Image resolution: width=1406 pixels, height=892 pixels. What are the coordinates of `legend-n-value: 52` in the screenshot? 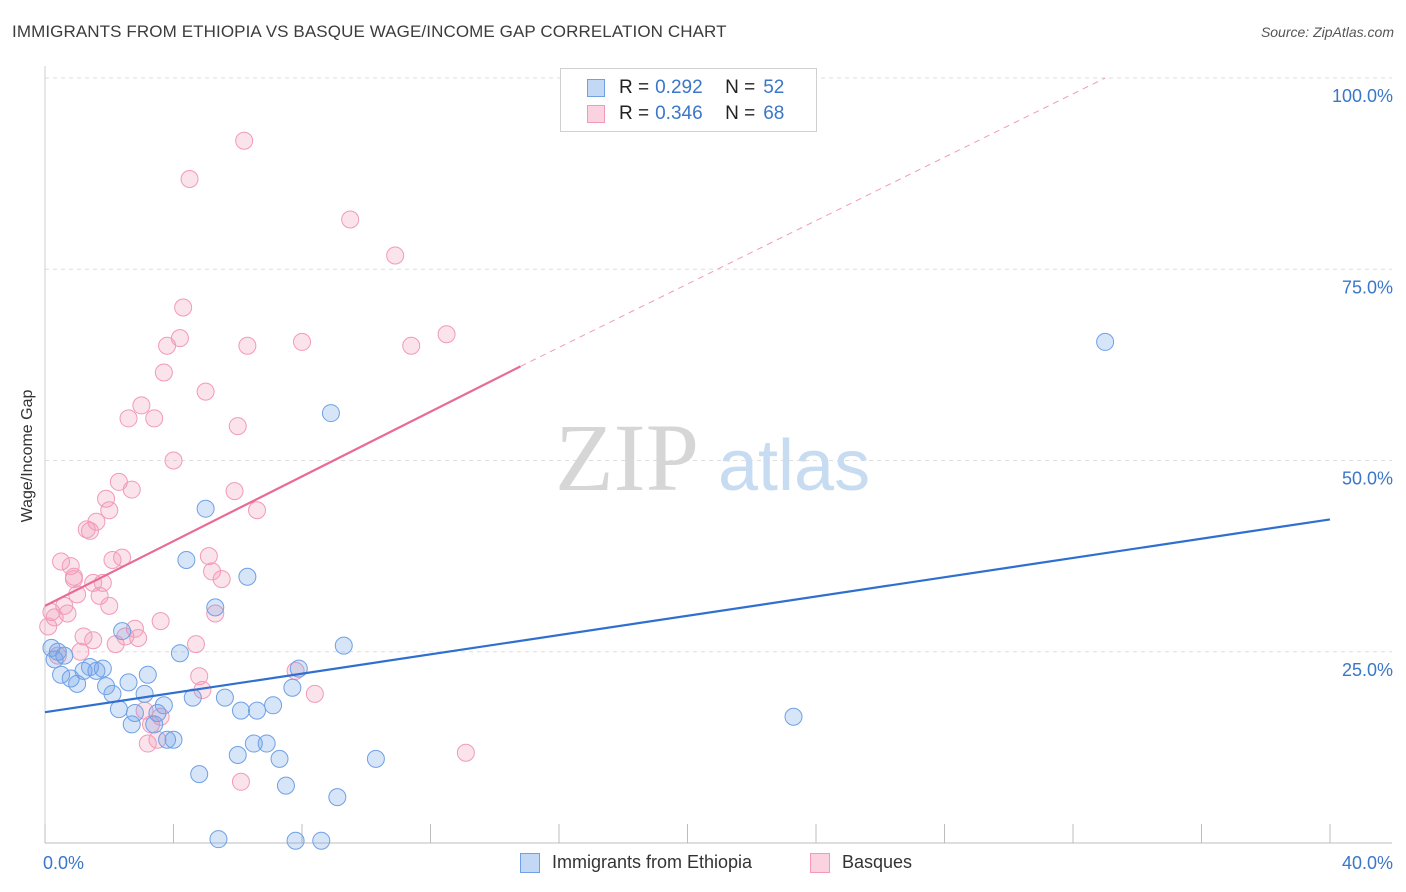 It's located at (774, 87).